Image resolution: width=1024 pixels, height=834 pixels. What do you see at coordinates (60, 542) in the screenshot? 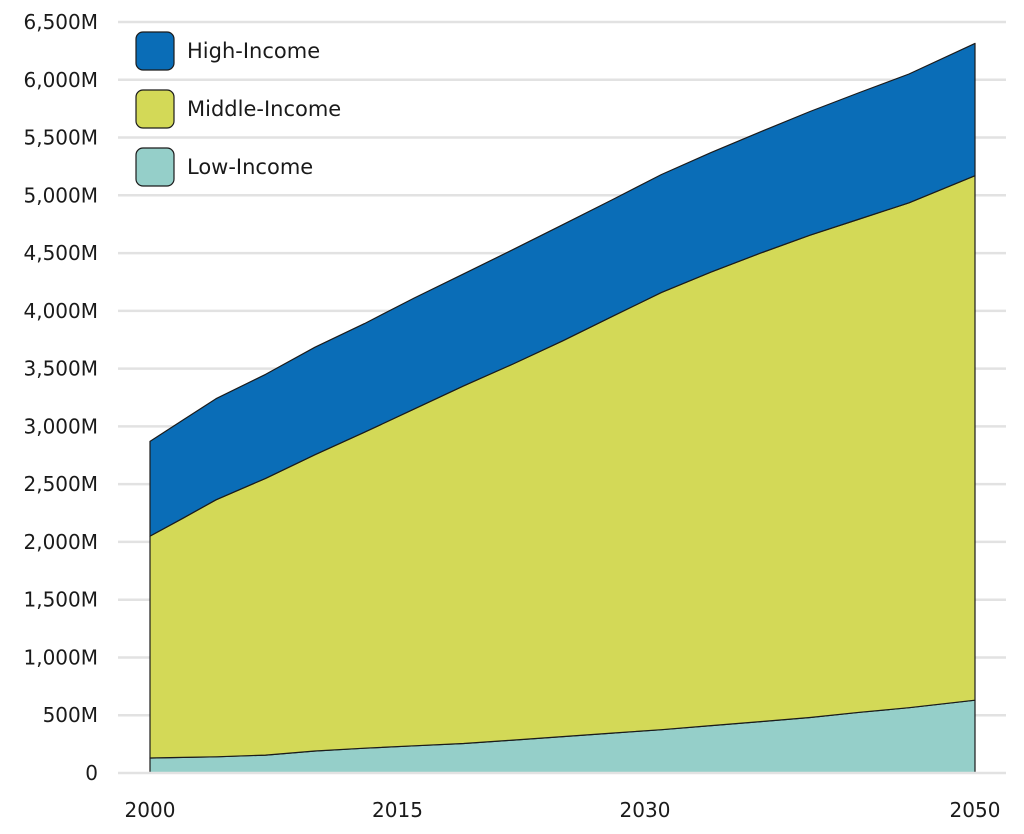
I see `y-tick-label: 2,000M` at bounding box center [60, 542].